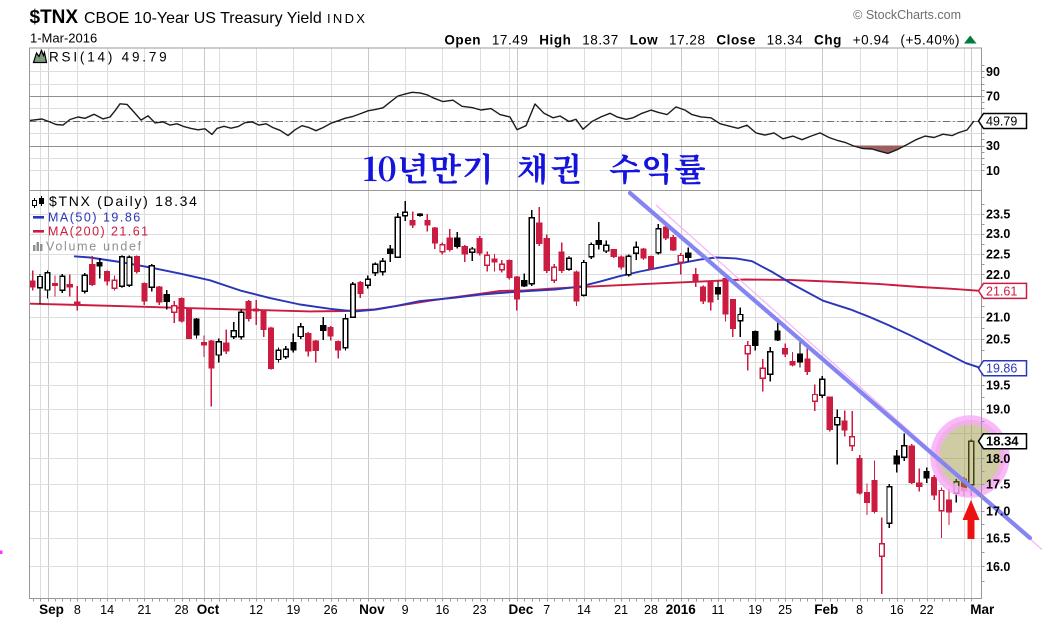 This screenshot has width=1042, height=628. Describe the element at coordinates (347, 18) in the screenshot. I see `svg-text: INDX` at that location.